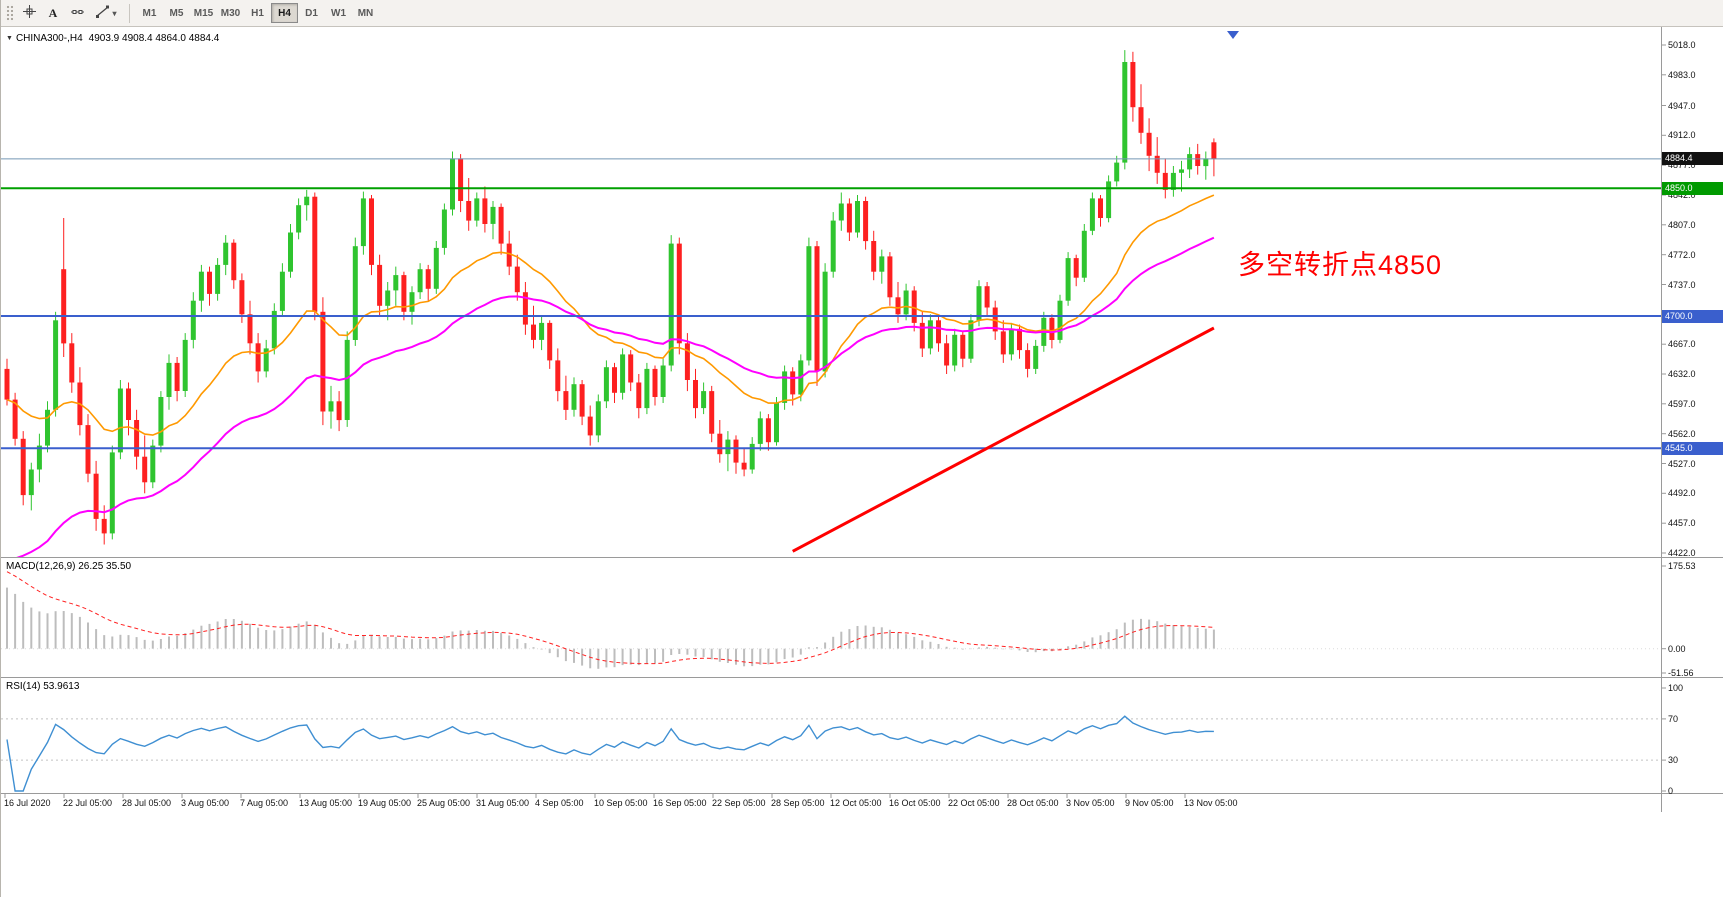 The height and width of the screenshot is (897, 1723). I want to click on trendline-object, so click(1003, 439).